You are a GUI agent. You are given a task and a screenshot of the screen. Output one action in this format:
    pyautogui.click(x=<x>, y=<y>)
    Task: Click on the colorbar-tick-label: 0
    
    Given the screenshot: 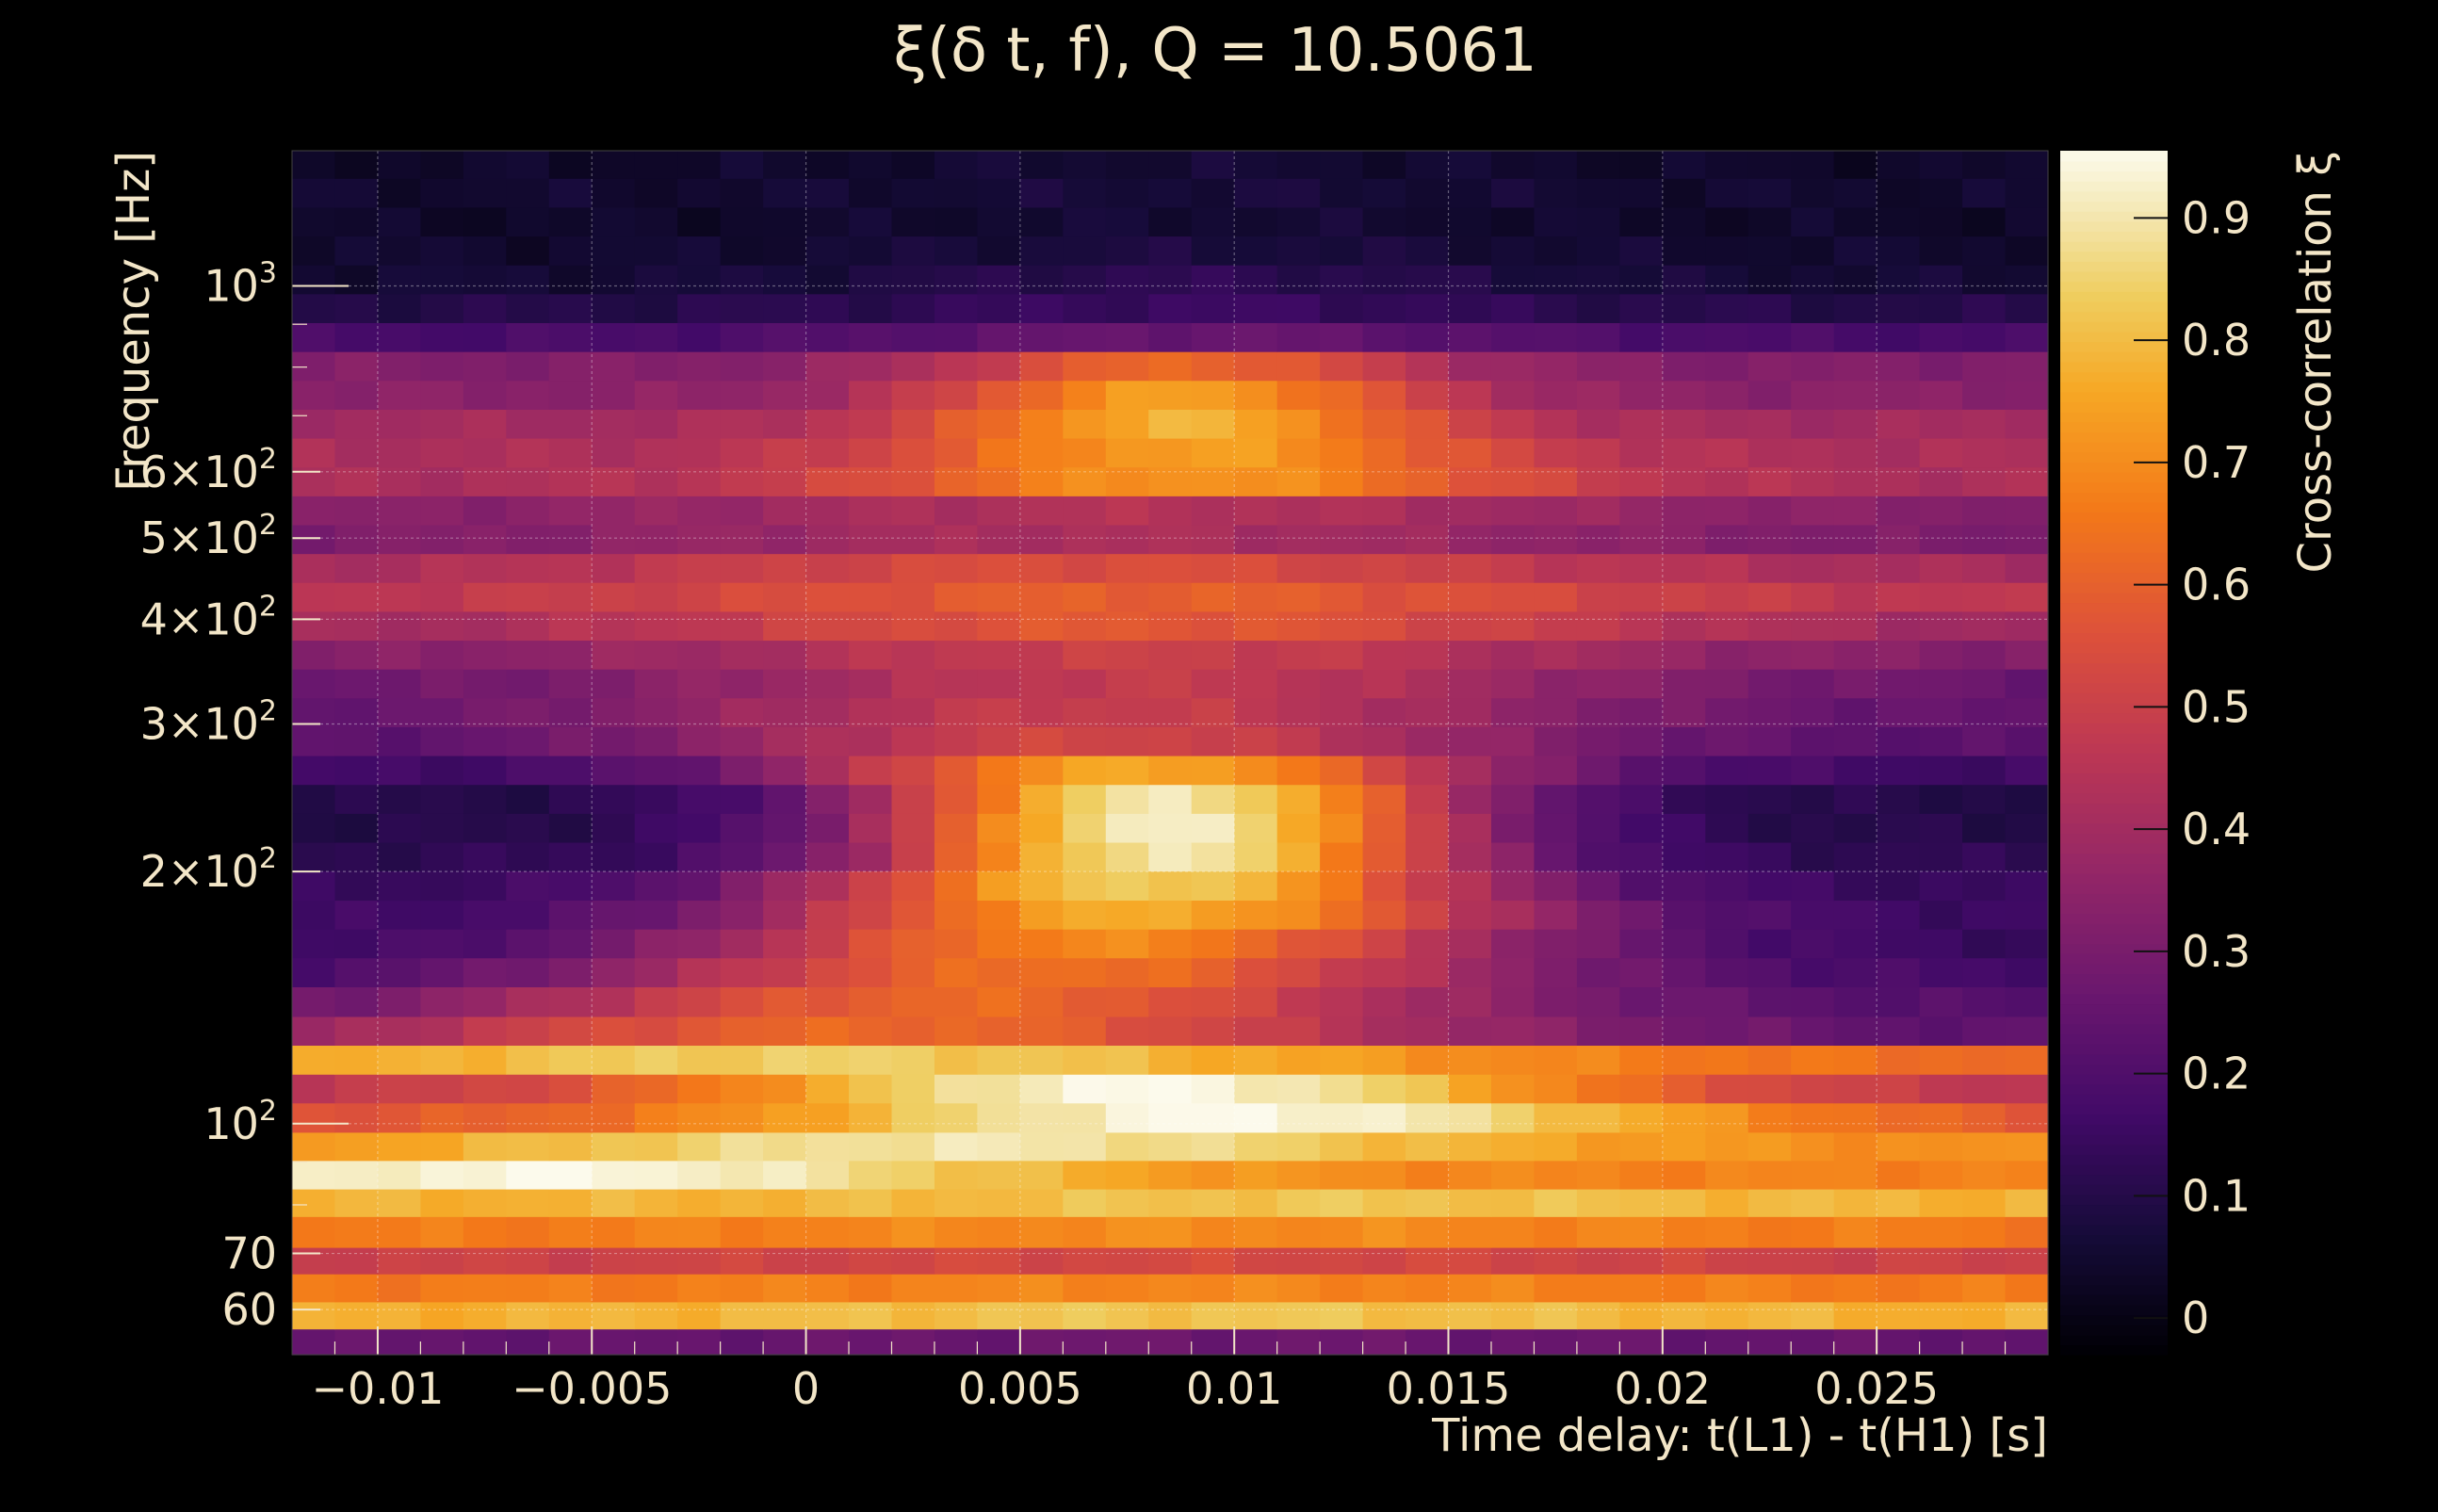 What is the action you would take?
    pyautogui.click(x=2195, y=1318)
    